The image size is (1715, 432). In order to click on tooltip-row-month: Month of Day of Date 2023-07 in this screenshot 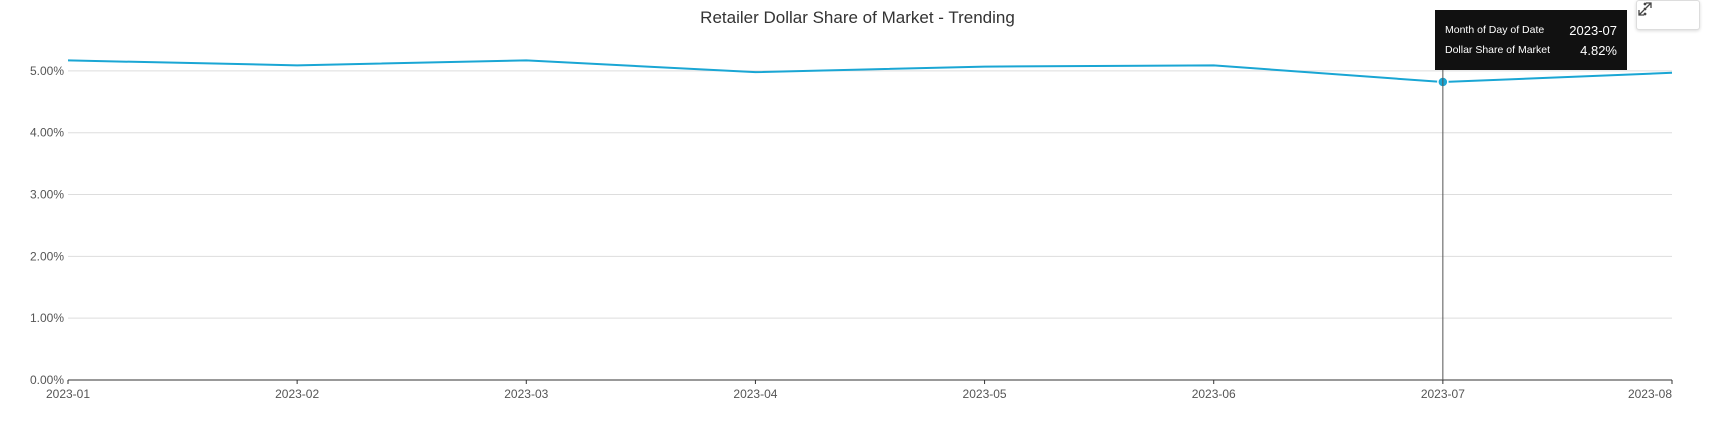, I will do `click(1531, 30)`.